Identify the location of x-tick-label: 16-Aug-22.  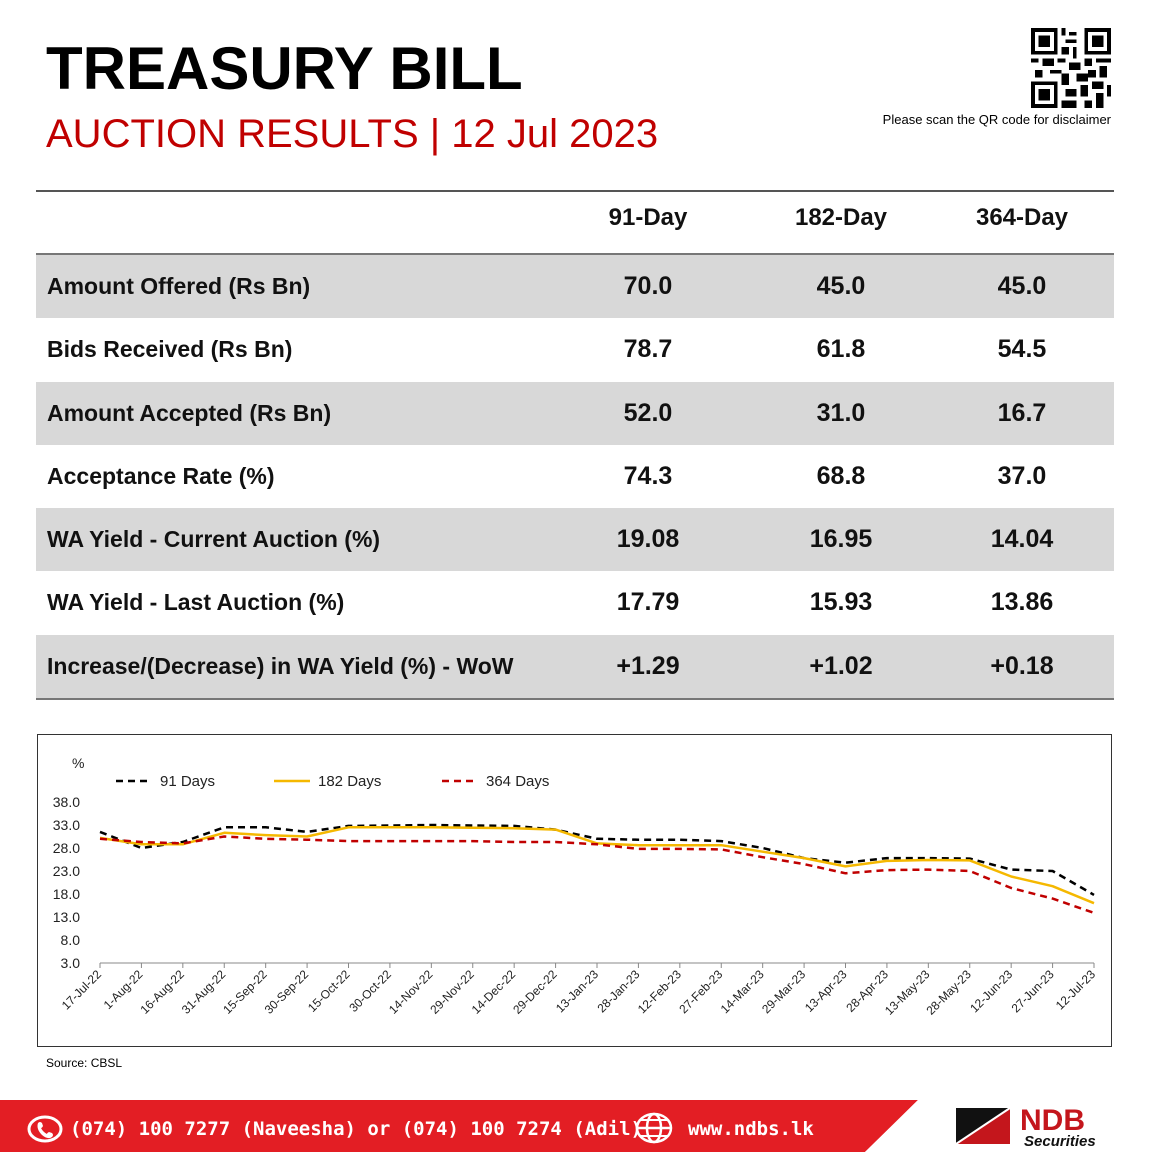
(162, 992).